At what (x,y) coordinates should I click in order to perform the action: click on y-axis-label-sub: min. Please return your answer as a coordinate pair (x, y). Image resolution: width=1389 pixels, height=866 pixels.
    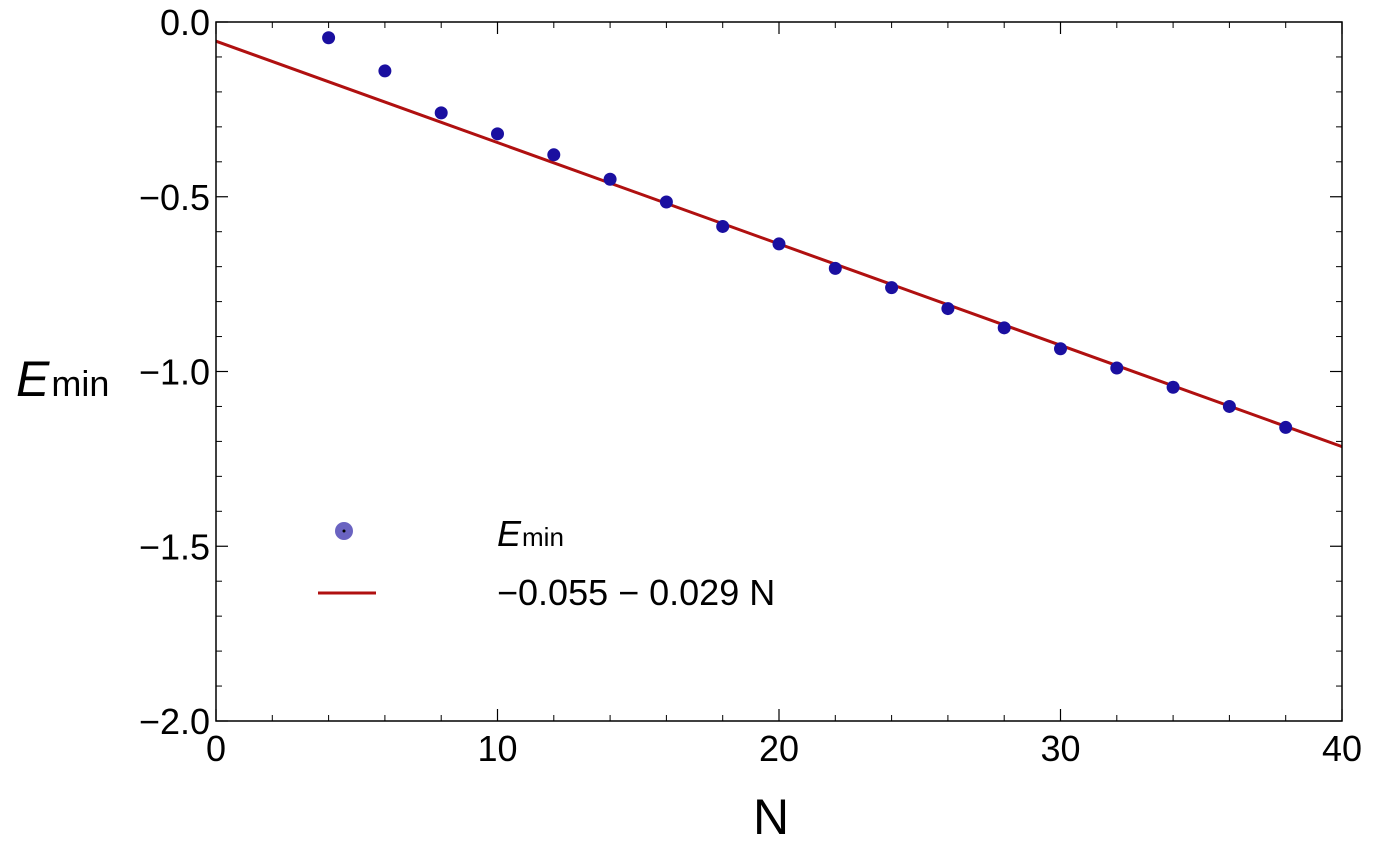
    Looking at the image, I should click on (80, 383).